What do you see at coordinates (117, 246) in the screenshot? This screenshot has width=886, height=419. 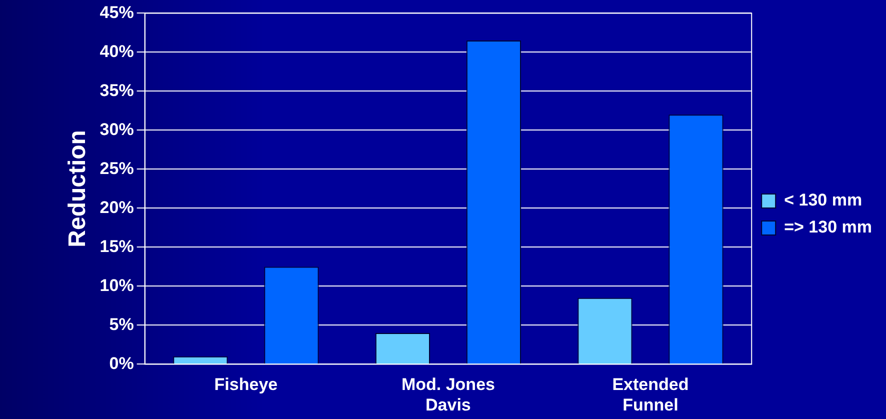 I see `y-tick-label: 15%` at bounding box center [117, 246].